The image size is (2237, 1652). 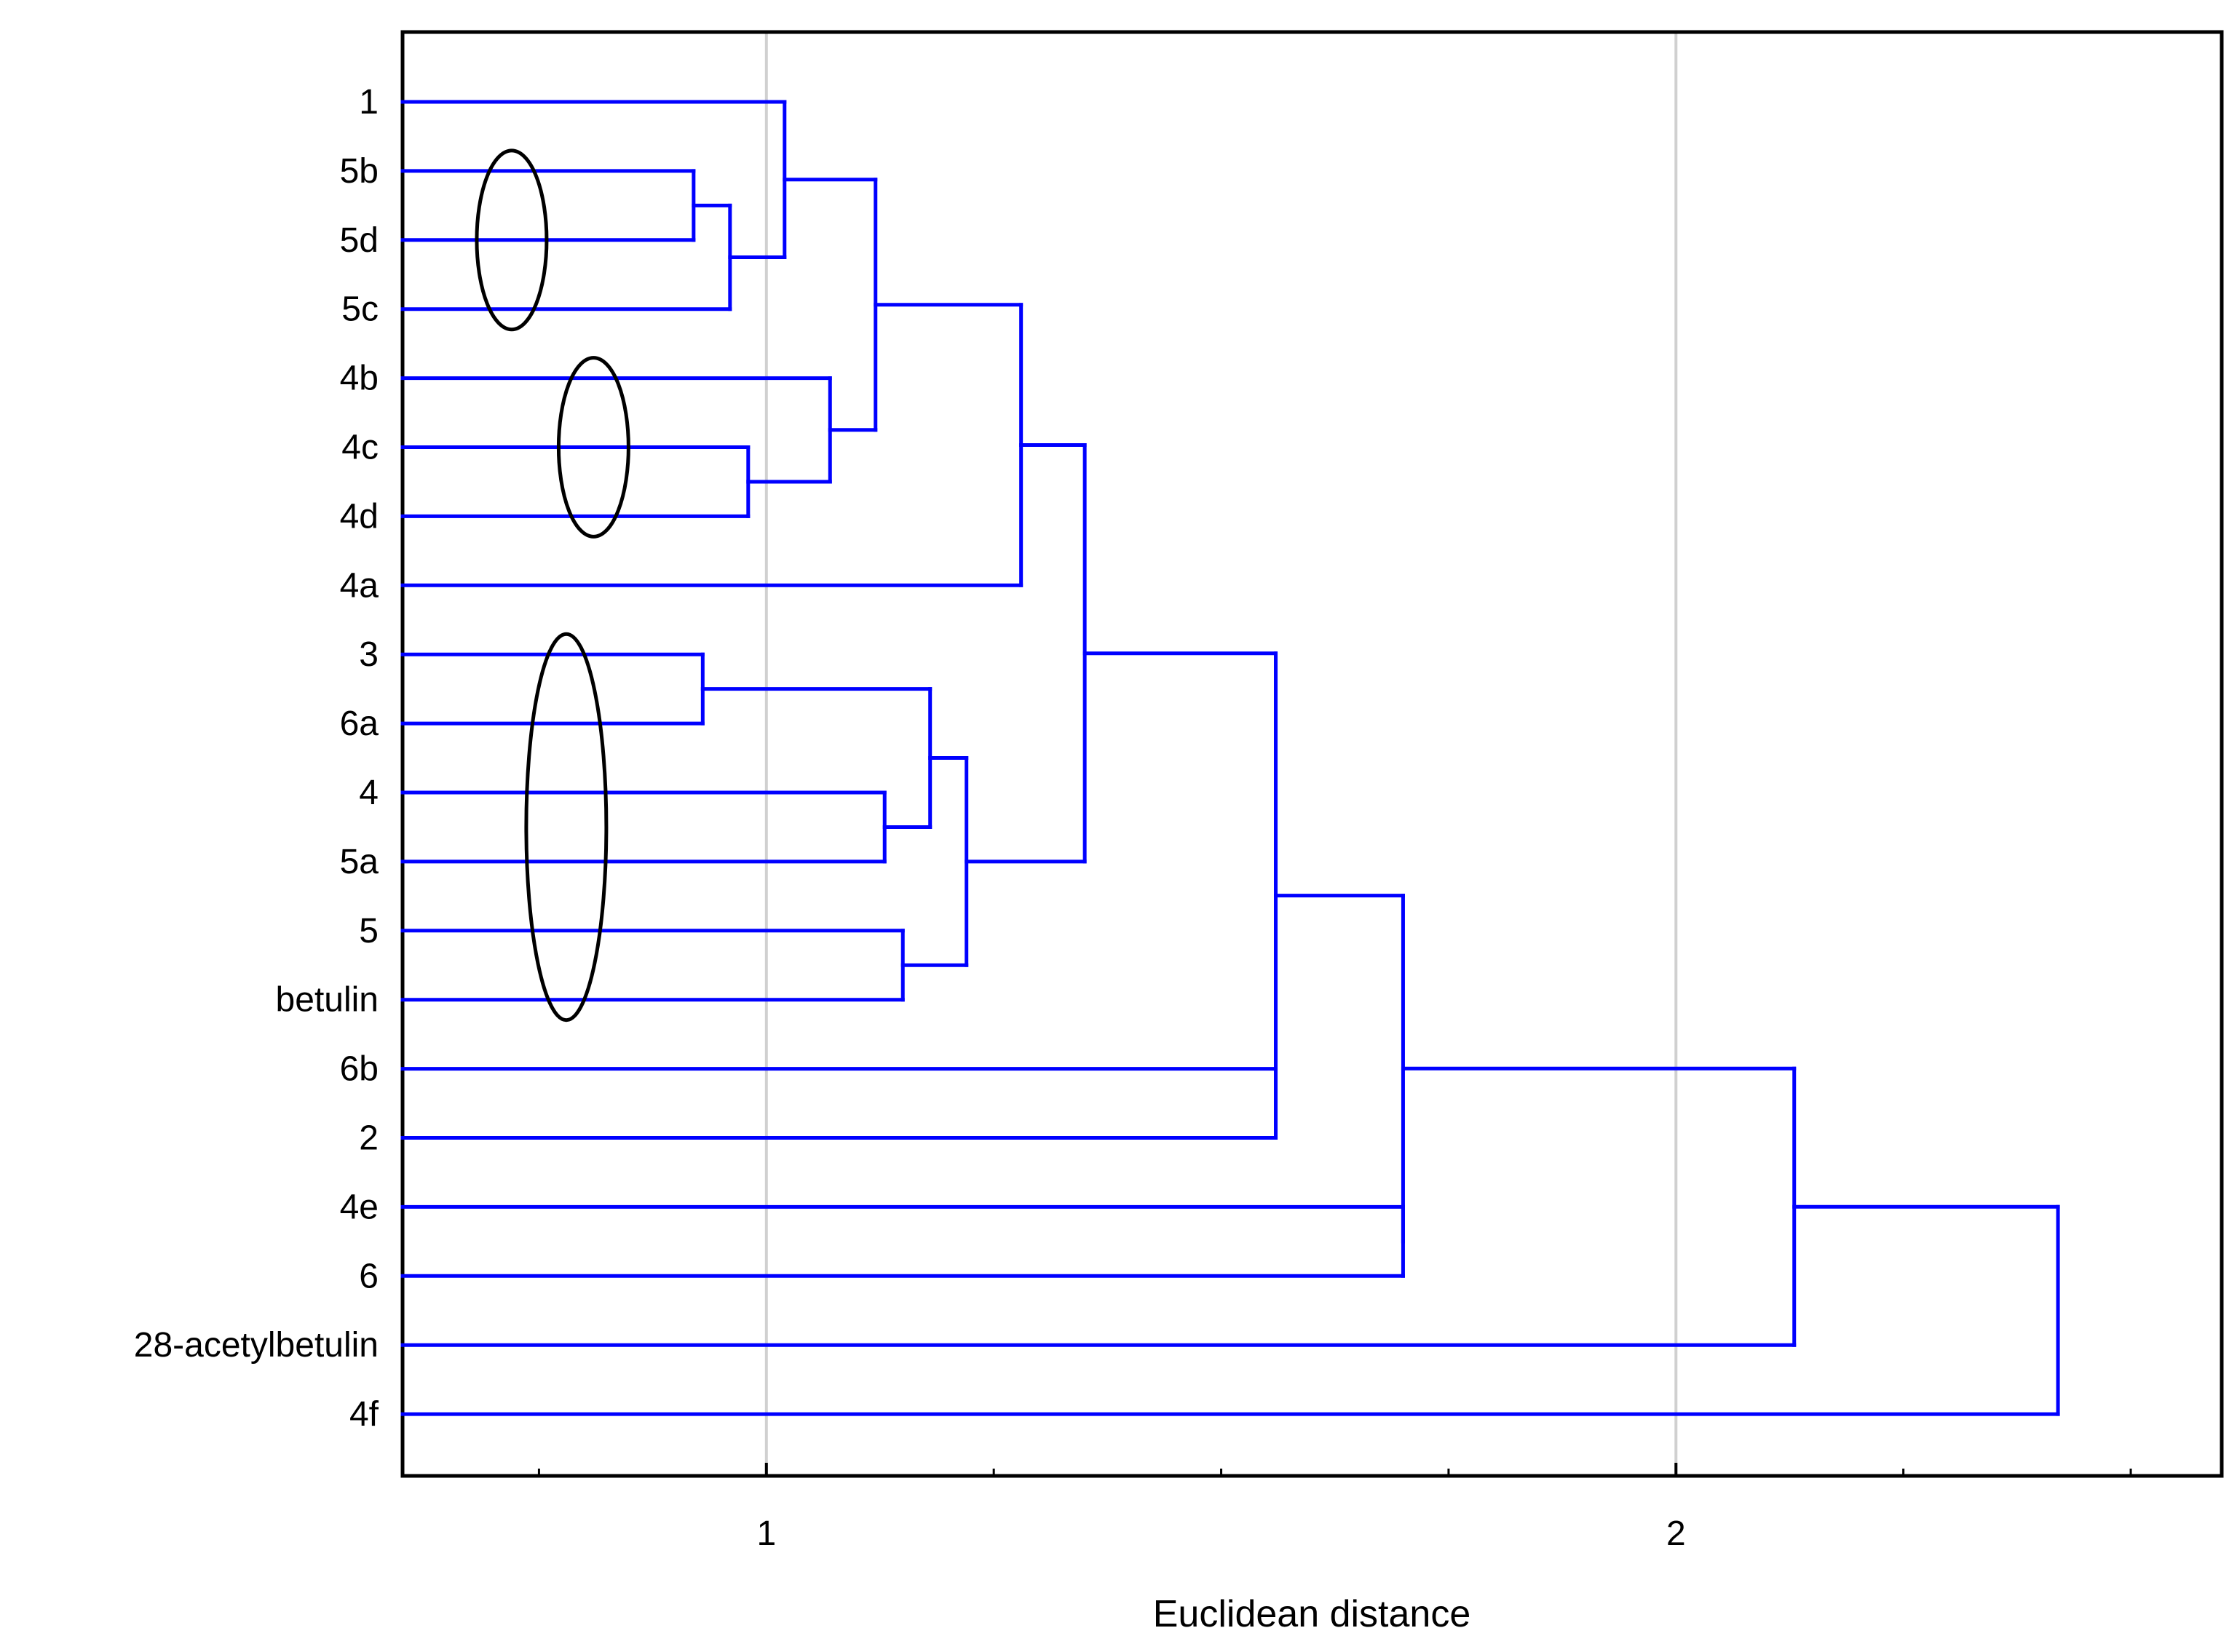 What do you see at coordinates (369, 654) in the screenshot?
I see `leaf-label: 3` at bounding box center [369, 654].